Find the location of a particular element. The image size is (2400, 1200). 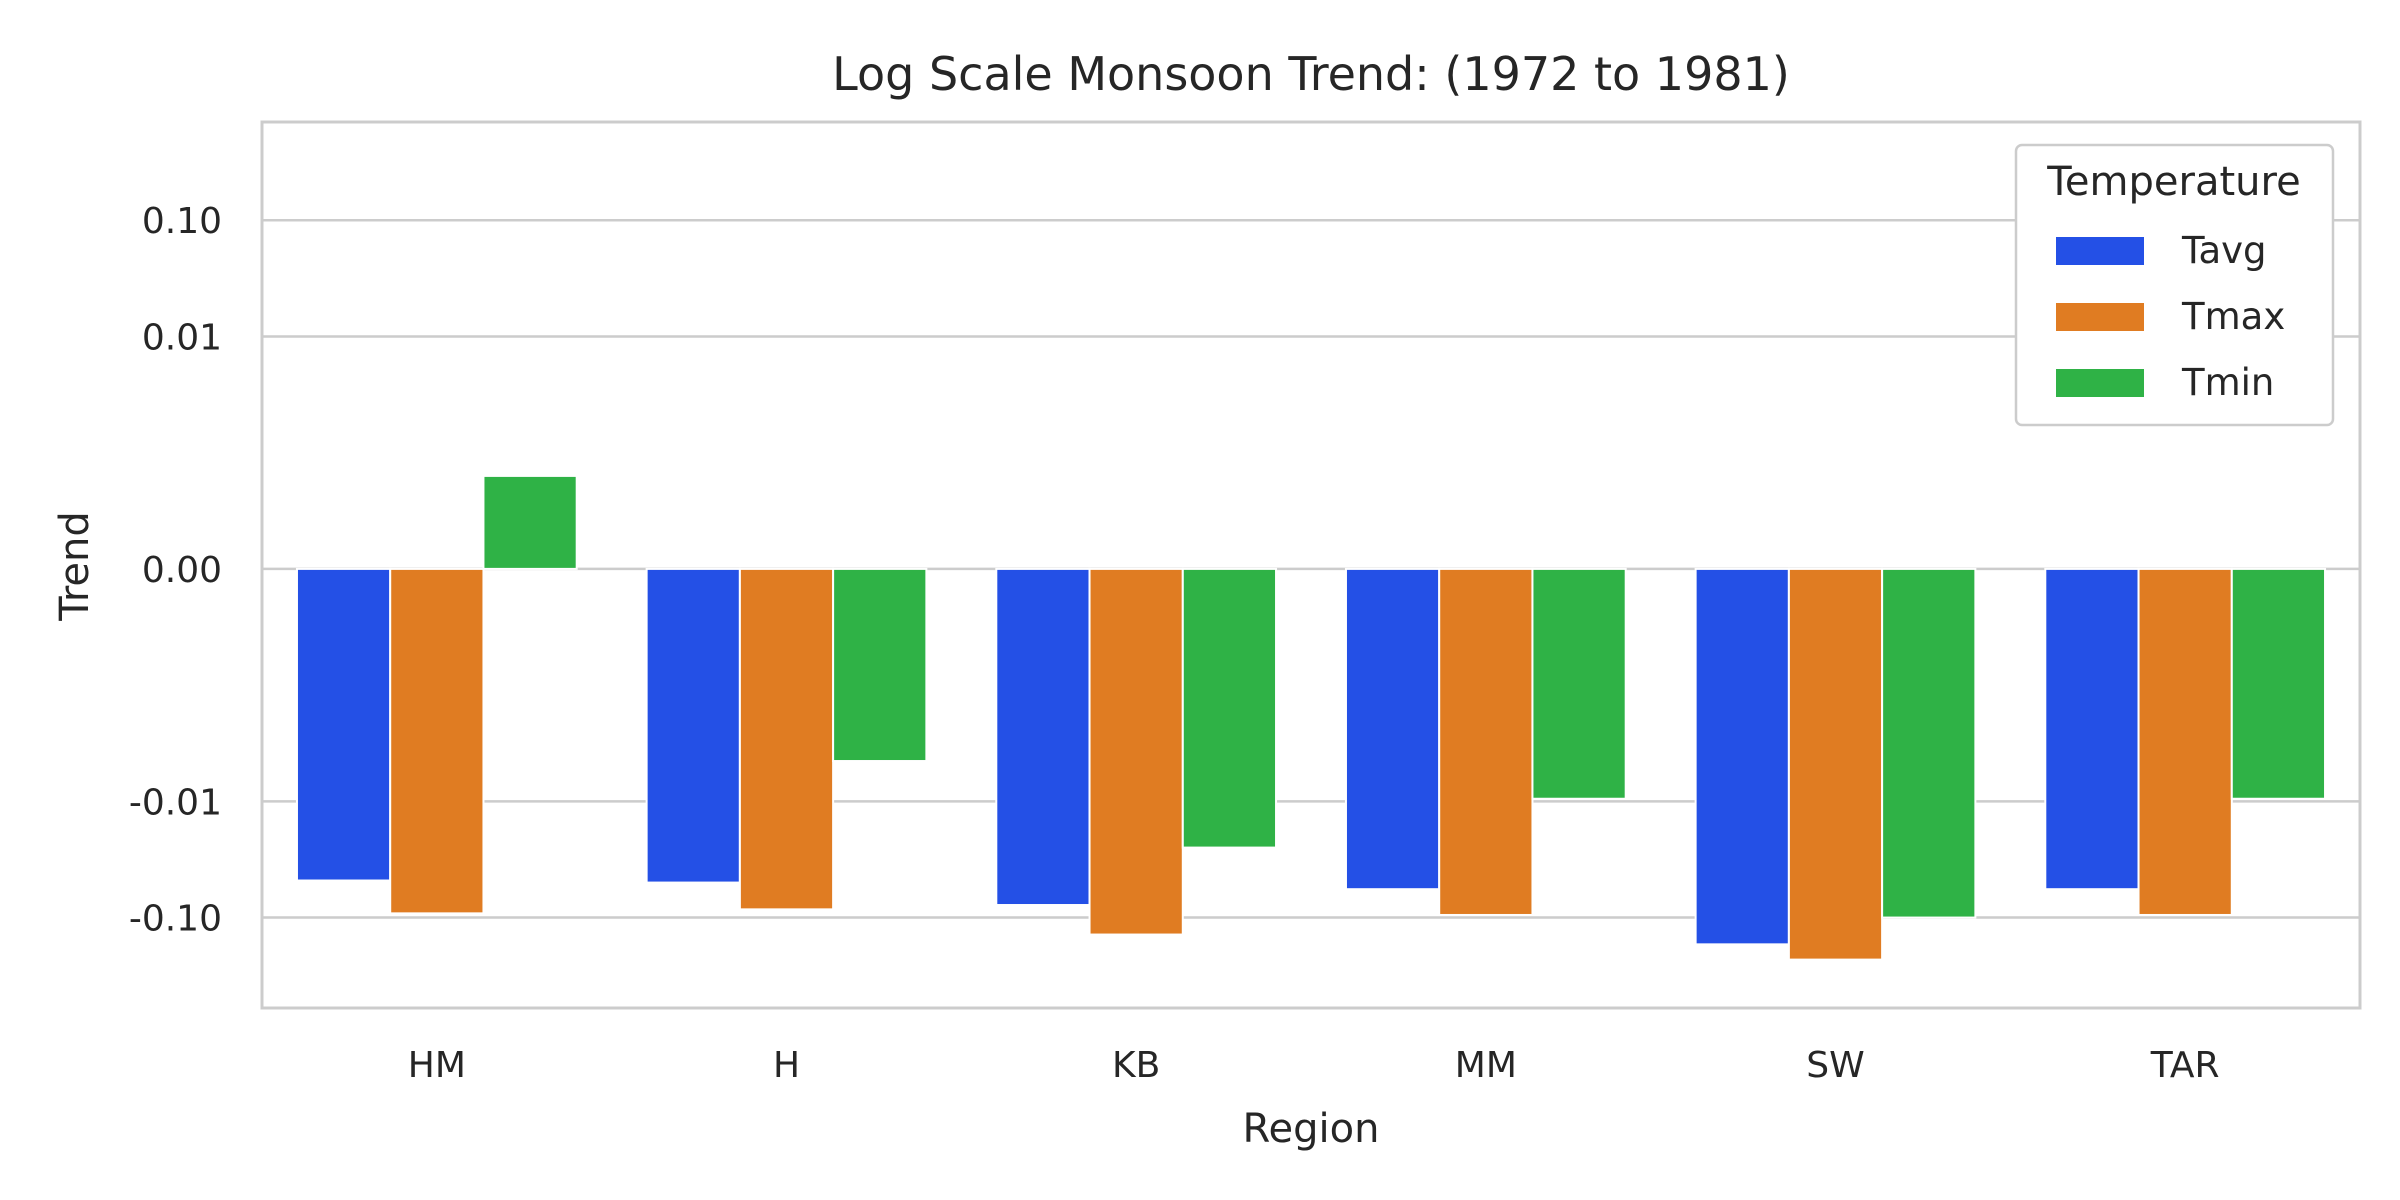

bar-tmax-kb is located at coordinates (1136, 751).